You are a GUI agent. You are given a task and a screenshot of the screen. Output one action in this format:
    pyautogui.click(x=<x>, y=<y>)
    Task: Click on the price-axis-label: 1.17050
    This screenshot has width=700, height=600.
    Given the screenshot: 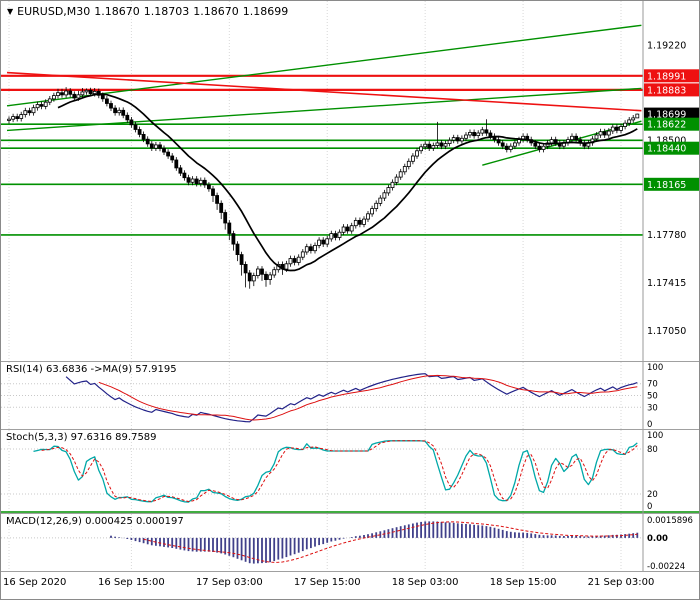 What is the action you would take?
    pyautogui.click(x=666, y=331)
    